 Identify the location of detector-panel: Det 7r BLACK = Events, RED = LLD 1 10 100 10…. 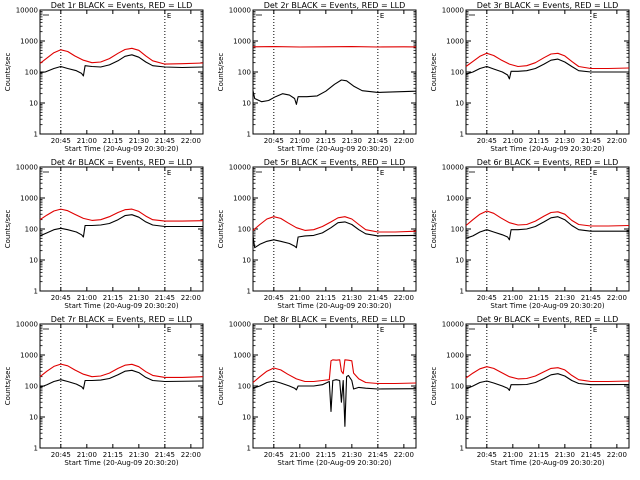
(104, 391).